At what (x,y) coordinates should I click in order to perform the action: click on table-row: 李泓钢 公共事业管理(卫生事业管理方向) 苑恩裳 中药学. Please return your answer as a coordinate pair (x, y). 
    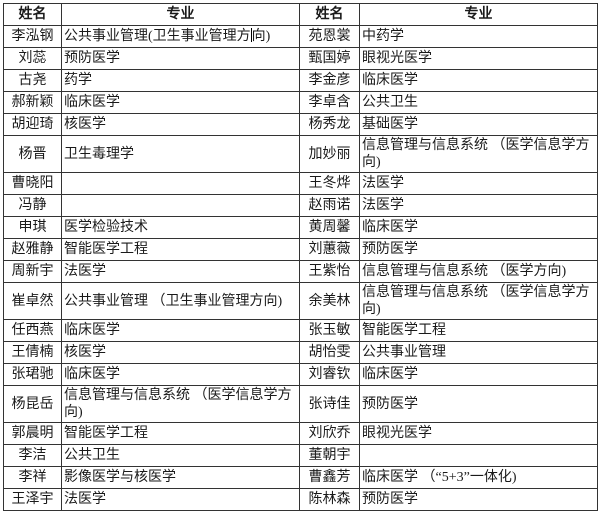
    Looking at the image, I should click on (300, 36).